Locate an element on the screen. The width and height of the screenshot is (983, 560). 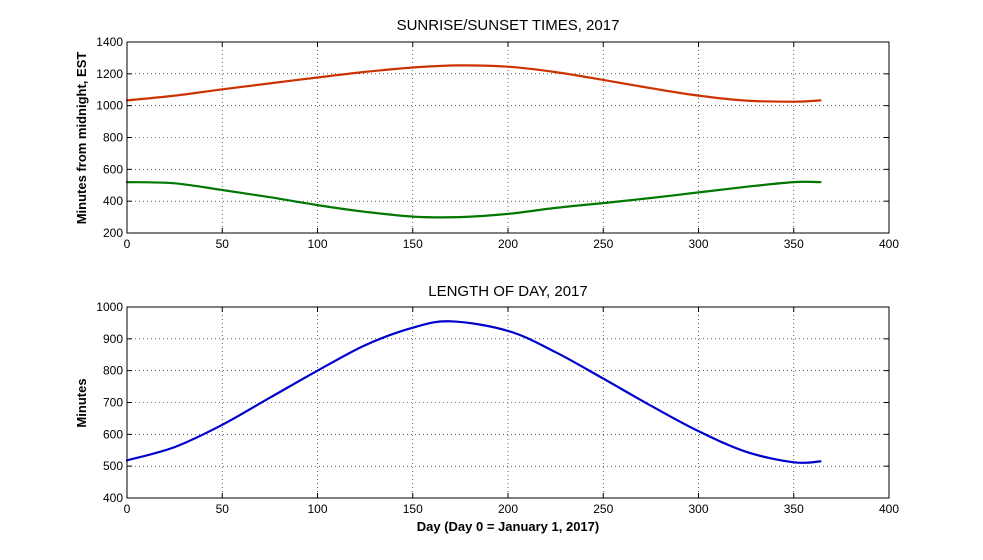
chart-title: SUNRISE/SUNSET TIMES, 2017 is located at coordinates (508, 25).